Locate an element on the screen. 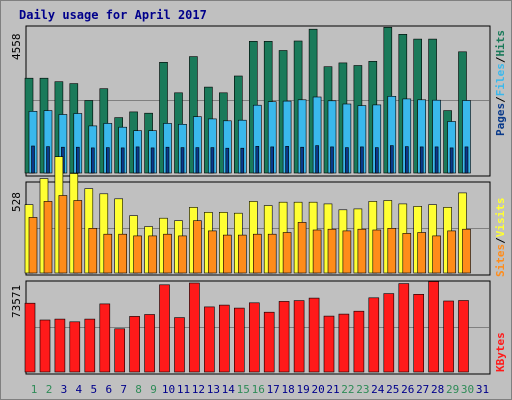  day-label: 23 is located at coordinates (362, 389).